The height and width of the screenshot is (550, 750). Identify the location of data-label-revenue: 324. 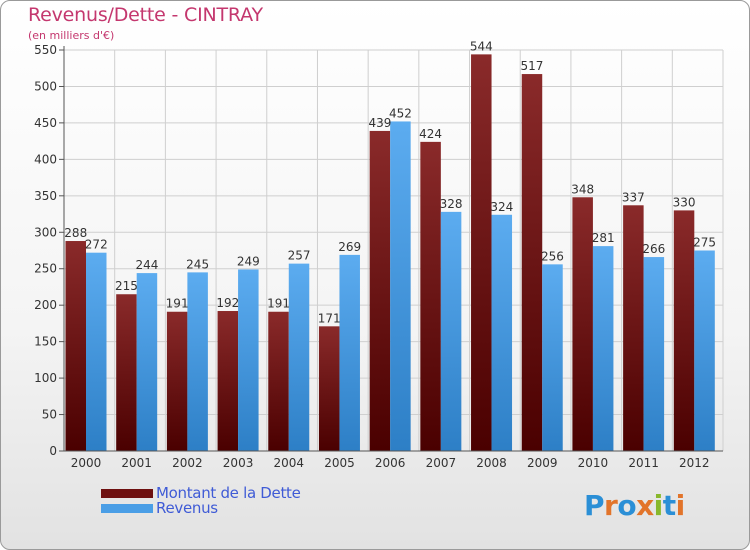
(501, 207).